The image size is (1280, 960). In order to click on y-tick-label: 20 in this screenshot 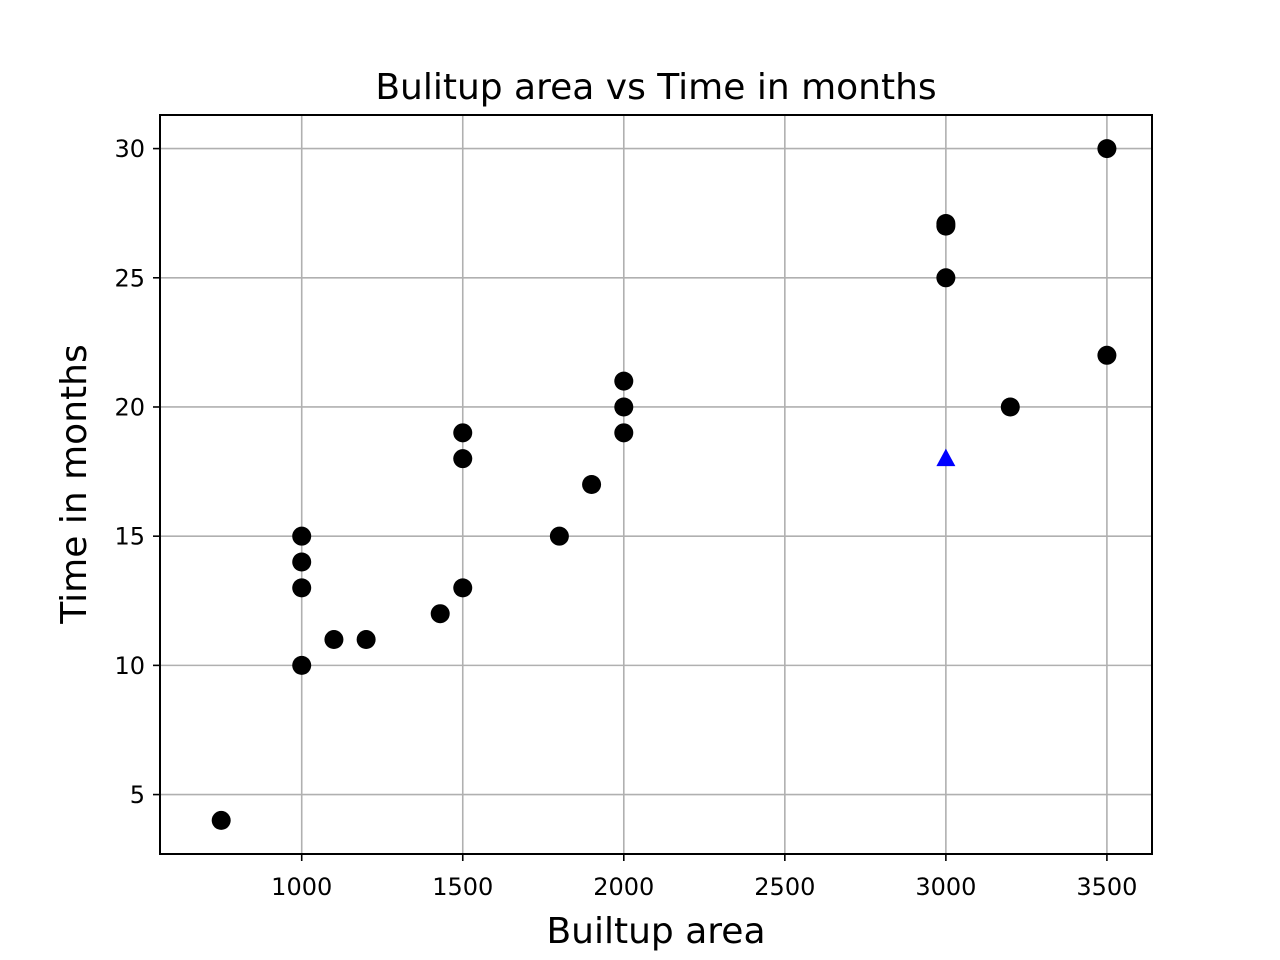, I will do `click(129, 407)`.